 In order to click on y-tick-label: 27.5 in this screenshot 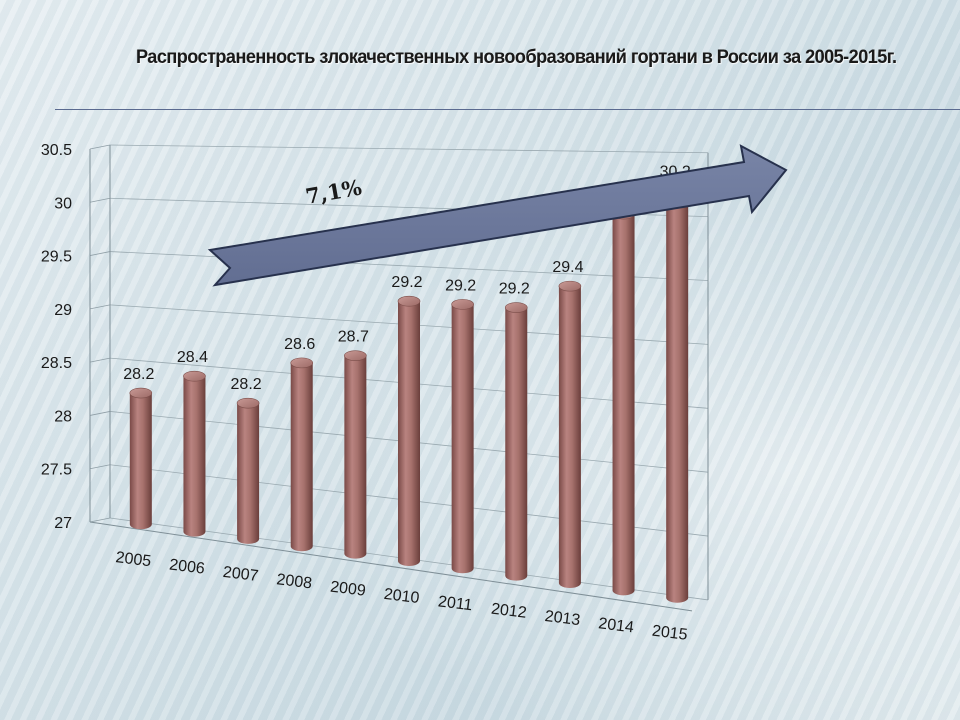, I will do `click(56, 470)`.